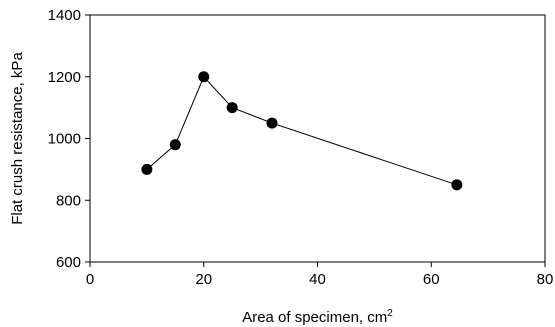  What do you see at coordinates (64, 77) in the screenshot?
I see `y-tick-label: 1200` at bounding box center [64, 77].